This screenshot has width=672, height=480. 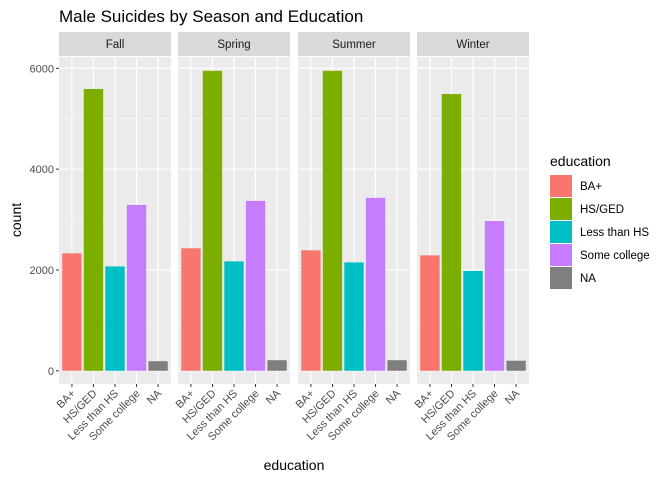 I want to click on facet-strip-label: Fall, so click(x=115, y=45).